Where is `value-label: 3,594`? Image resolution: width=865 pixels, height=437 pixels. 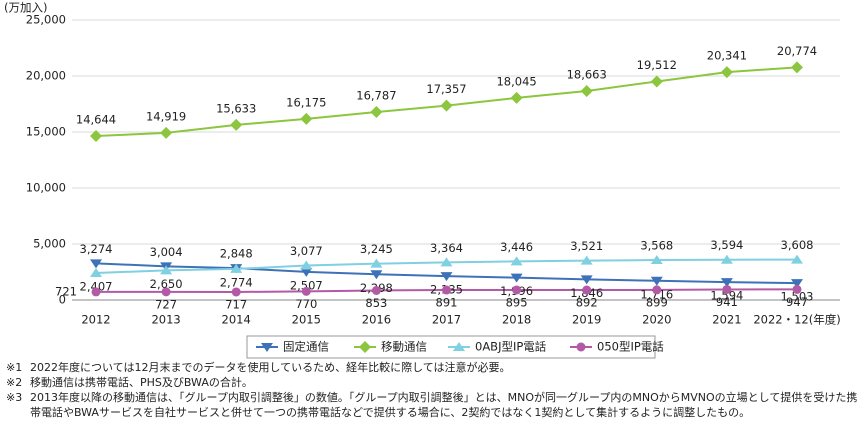
value-label: 3,594 is located at coordinates (726, 245).